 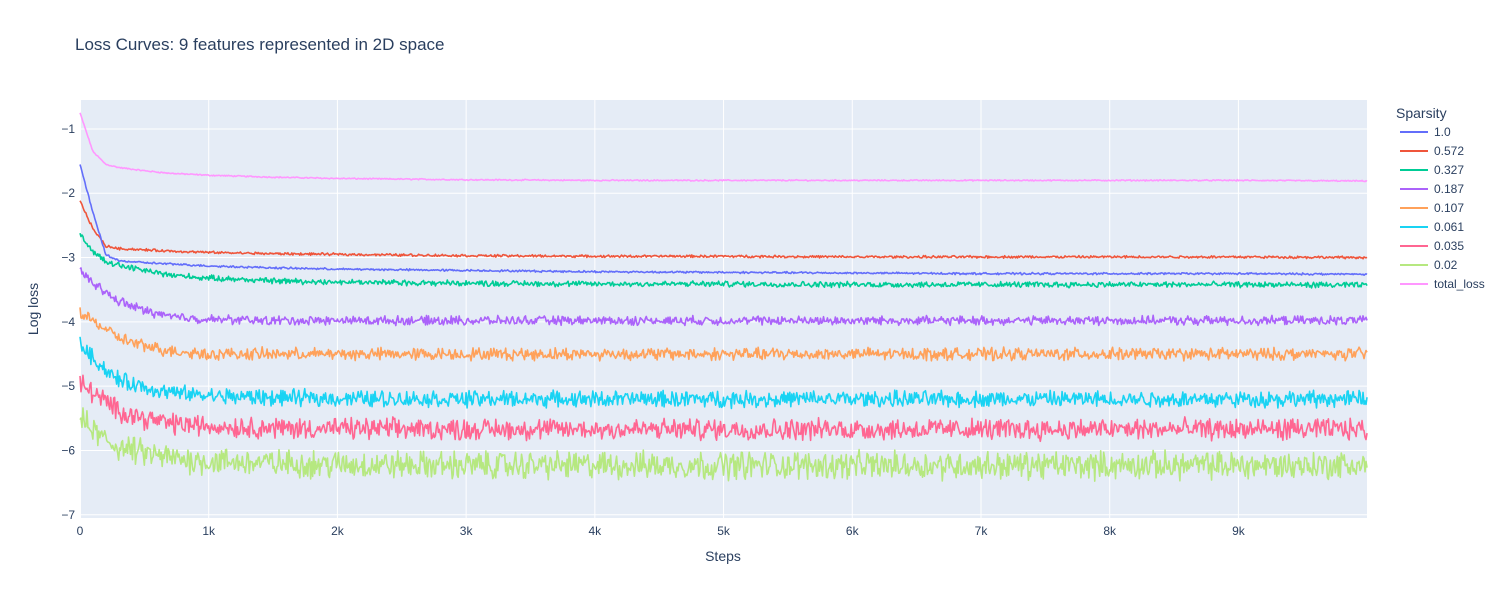 What do you see at coordinates (1429, 265) in the screenshot?
I see `legend-item: 0.02` at bounding box center [1429, 265].